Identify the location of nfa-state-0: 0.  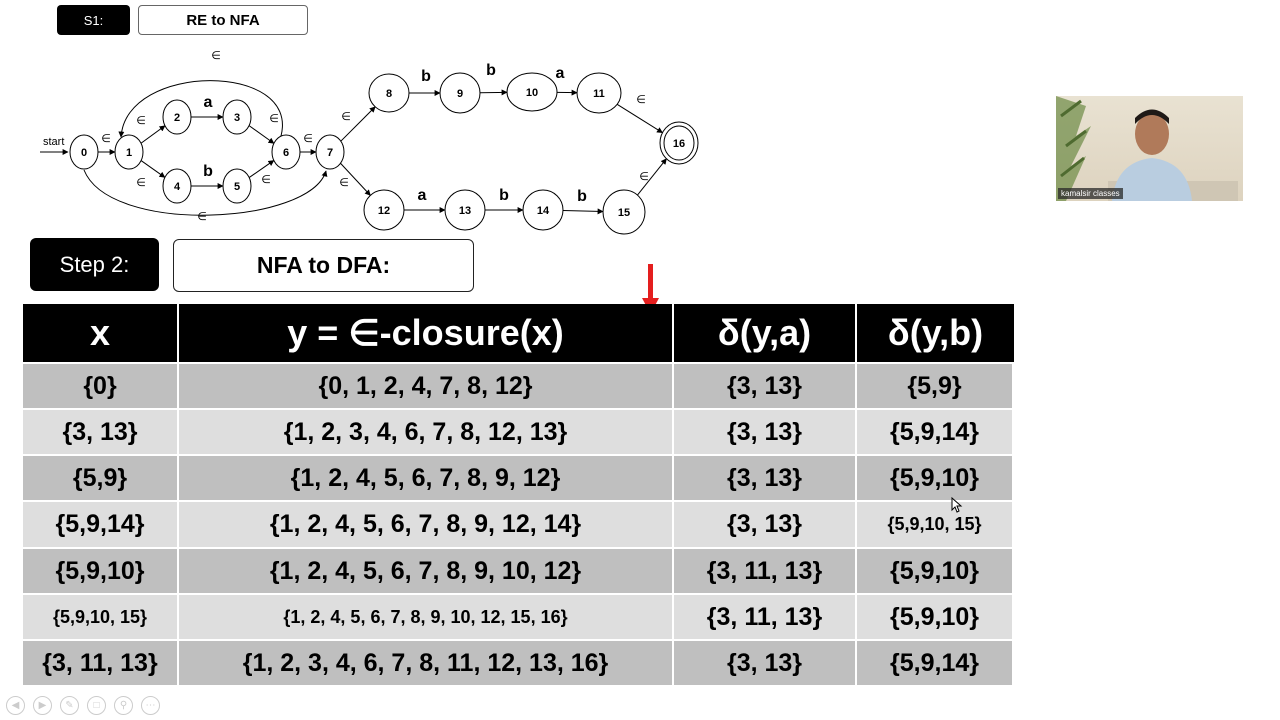
(84, 152).